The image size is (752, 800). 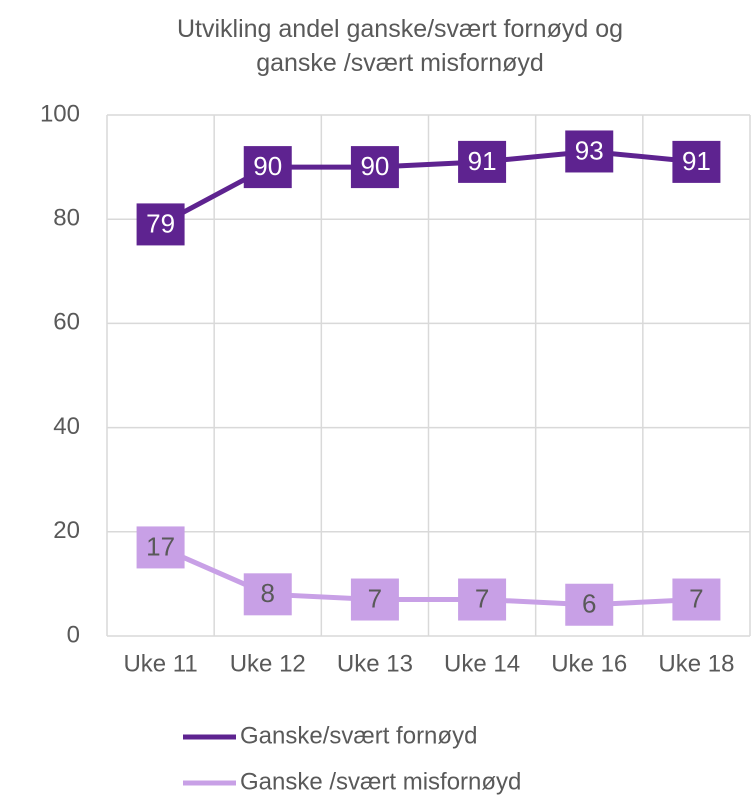 What do you see at coordinates (380, 781) in the screenshot?
I see `legend-label: Ganske /svært misfornøyd` at bounding box center [380, 781].